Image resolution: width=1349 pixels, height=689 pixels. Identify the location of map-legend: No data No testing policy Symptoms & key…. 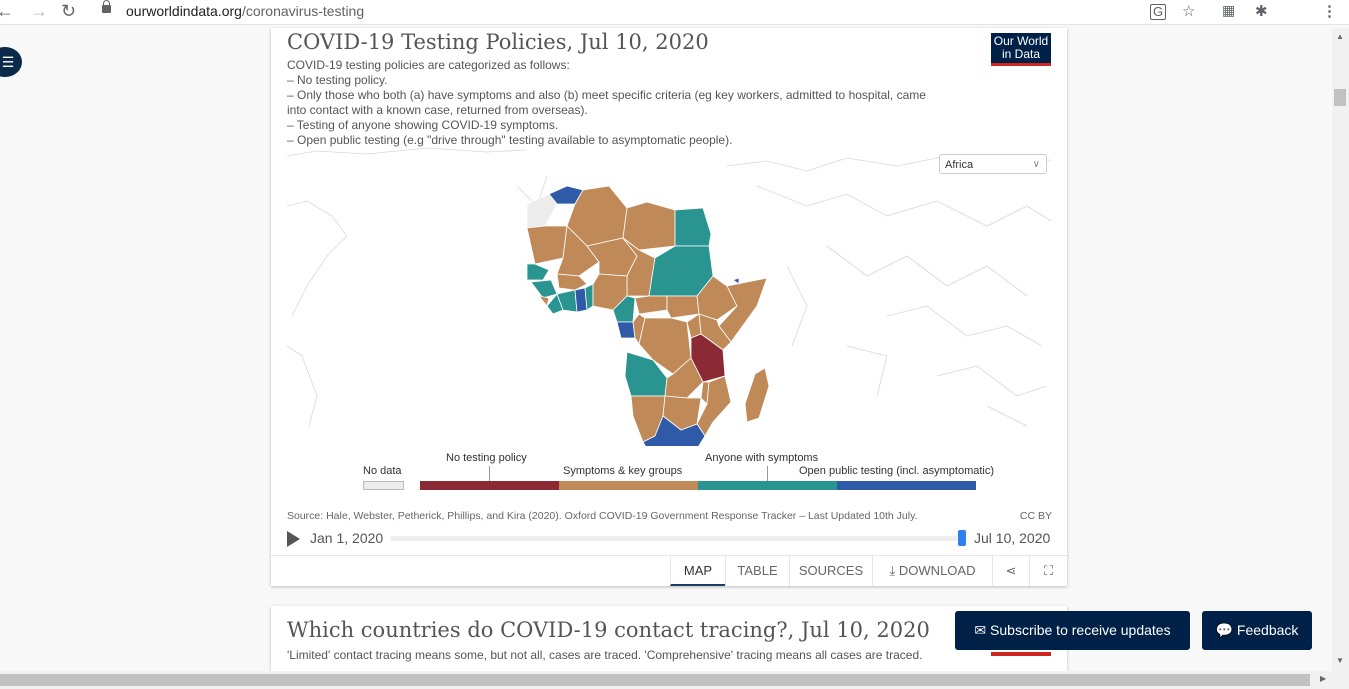
(669, 470).